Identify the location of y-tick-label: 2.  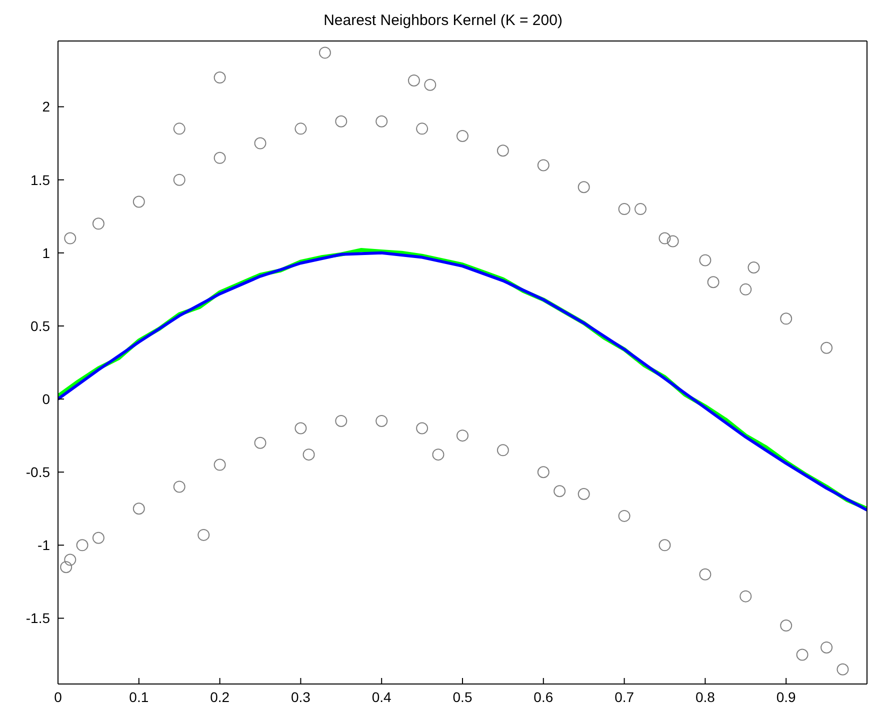
(46, 106).